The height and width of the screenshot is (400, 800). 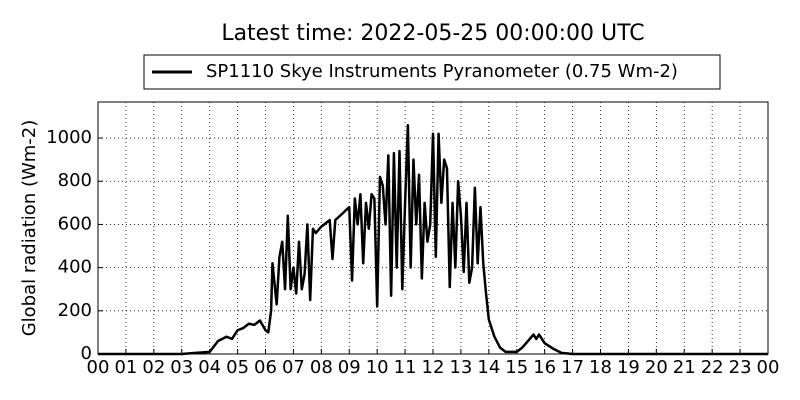 What do you see at coordinates (516, 367) in the screenshot?
I see `x-tick-label: 15` at bounding box center [516, 367].